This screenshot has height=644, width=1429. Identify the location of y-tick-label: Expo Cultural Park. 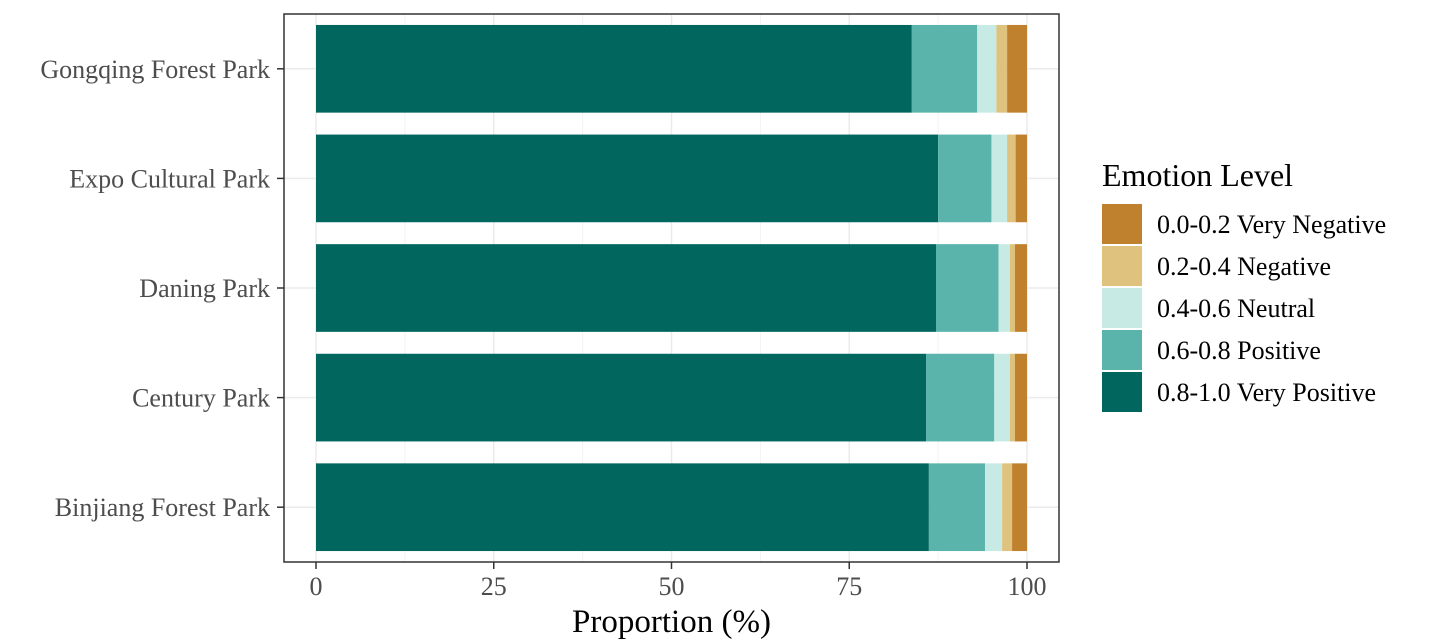
(169, 178).